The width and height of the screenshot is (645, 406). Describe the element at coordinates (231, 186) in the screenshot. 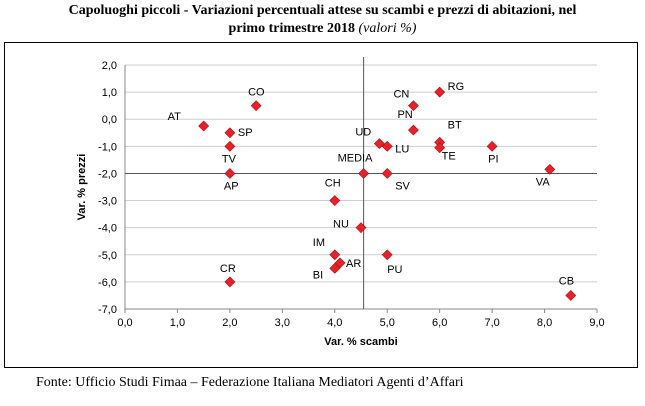

I see `data-label: AP` at that location.